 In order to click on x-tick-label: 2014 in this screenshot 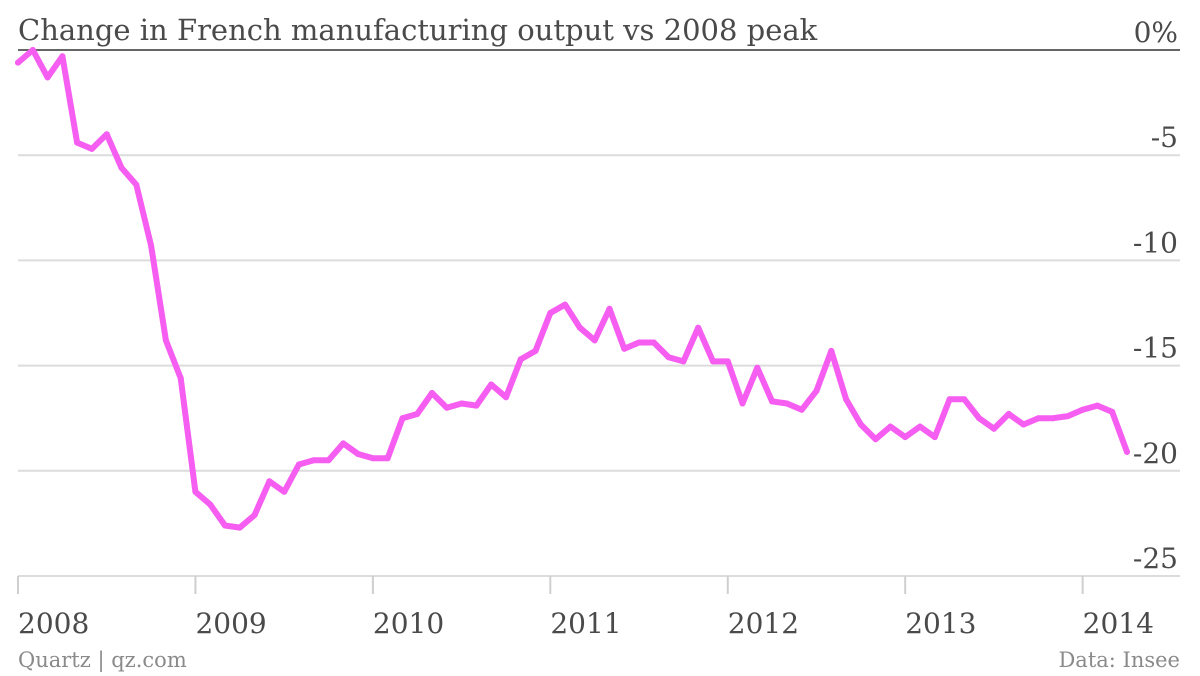, I will do `click(1118, 623)`.